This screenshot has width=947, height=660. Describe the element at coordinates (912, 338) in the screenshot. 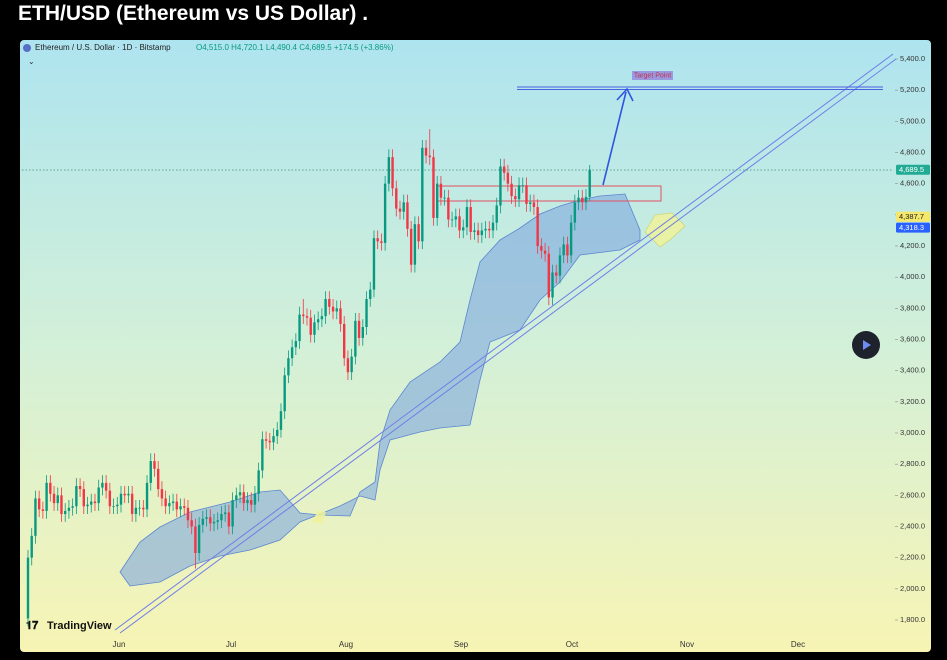

I see `y-tick-label: 3,600.0` at that location.